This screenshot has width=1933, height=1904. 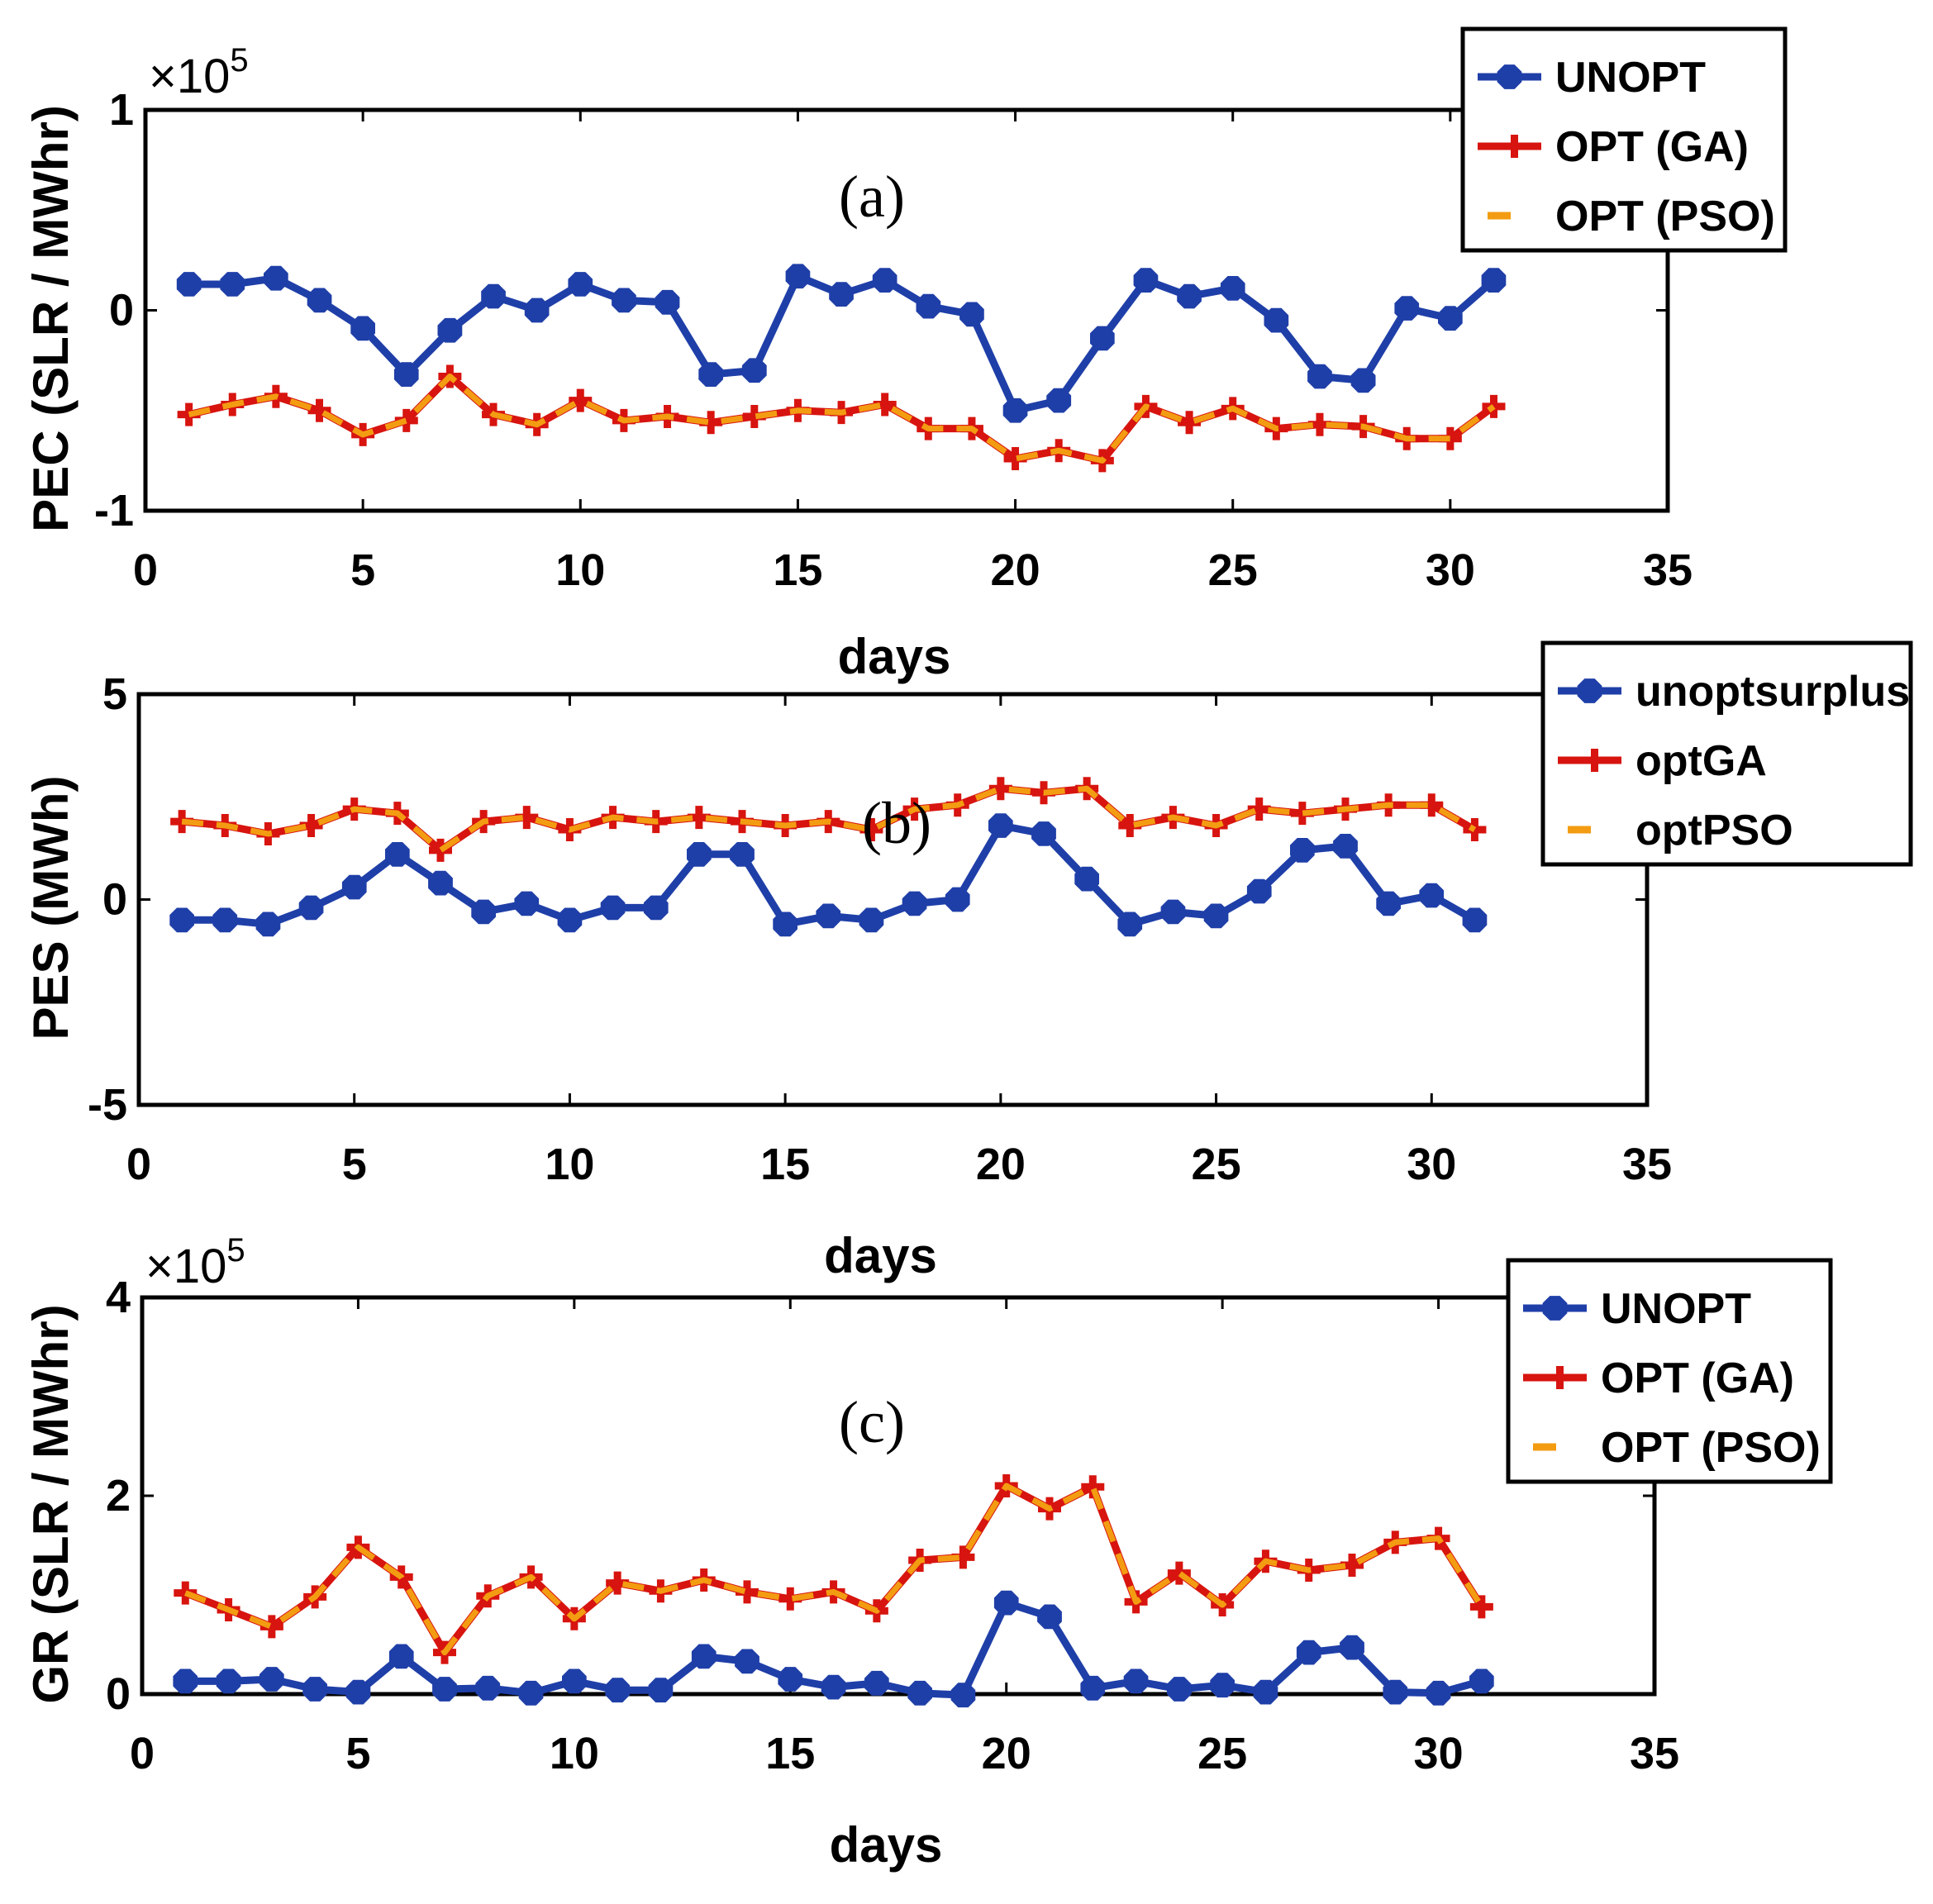 I want to click on x-tick-label: 0, so click(x=142, y=1753).